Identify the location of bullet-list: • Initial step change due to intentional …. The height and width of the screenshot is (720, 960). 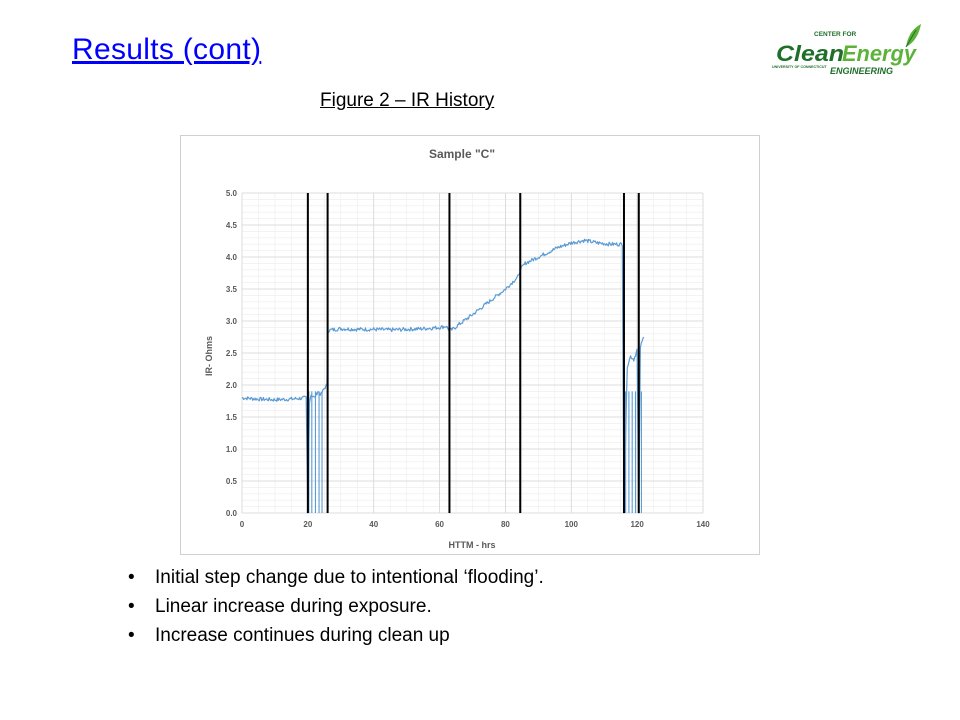
(336, 606).